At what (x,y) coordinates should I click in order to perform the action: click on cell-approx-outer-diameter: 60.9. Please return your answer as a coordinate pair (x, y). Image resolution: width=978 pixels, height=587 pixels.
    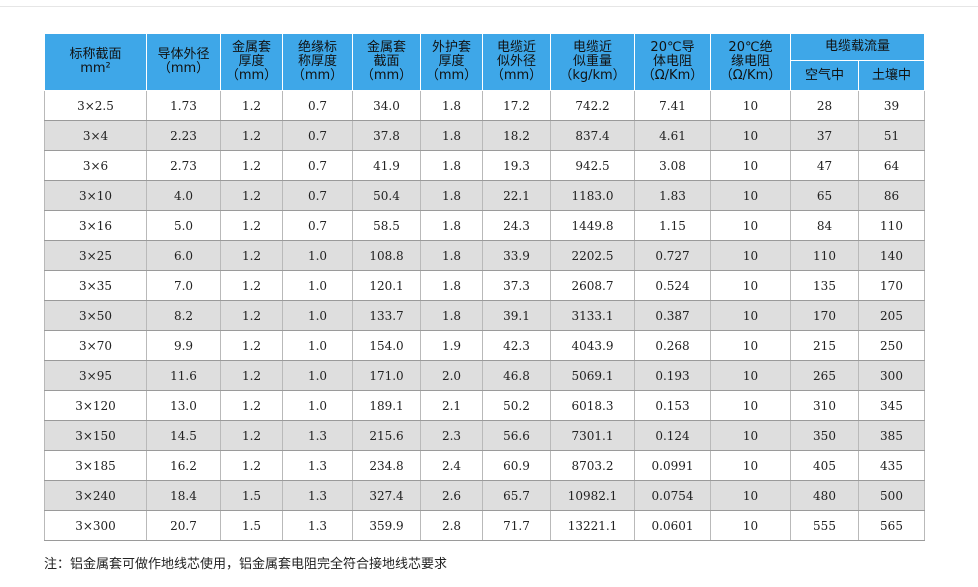
    Looking at the image, I should click on (516, 465).